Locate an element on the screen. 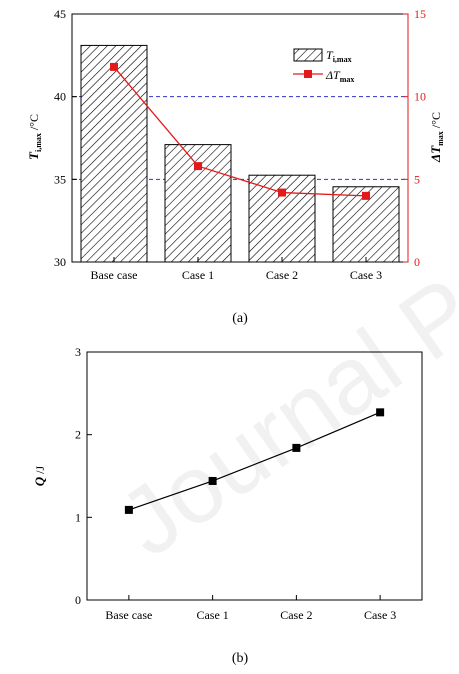  legend-swatch-bar is located at coordinates (308, 55).